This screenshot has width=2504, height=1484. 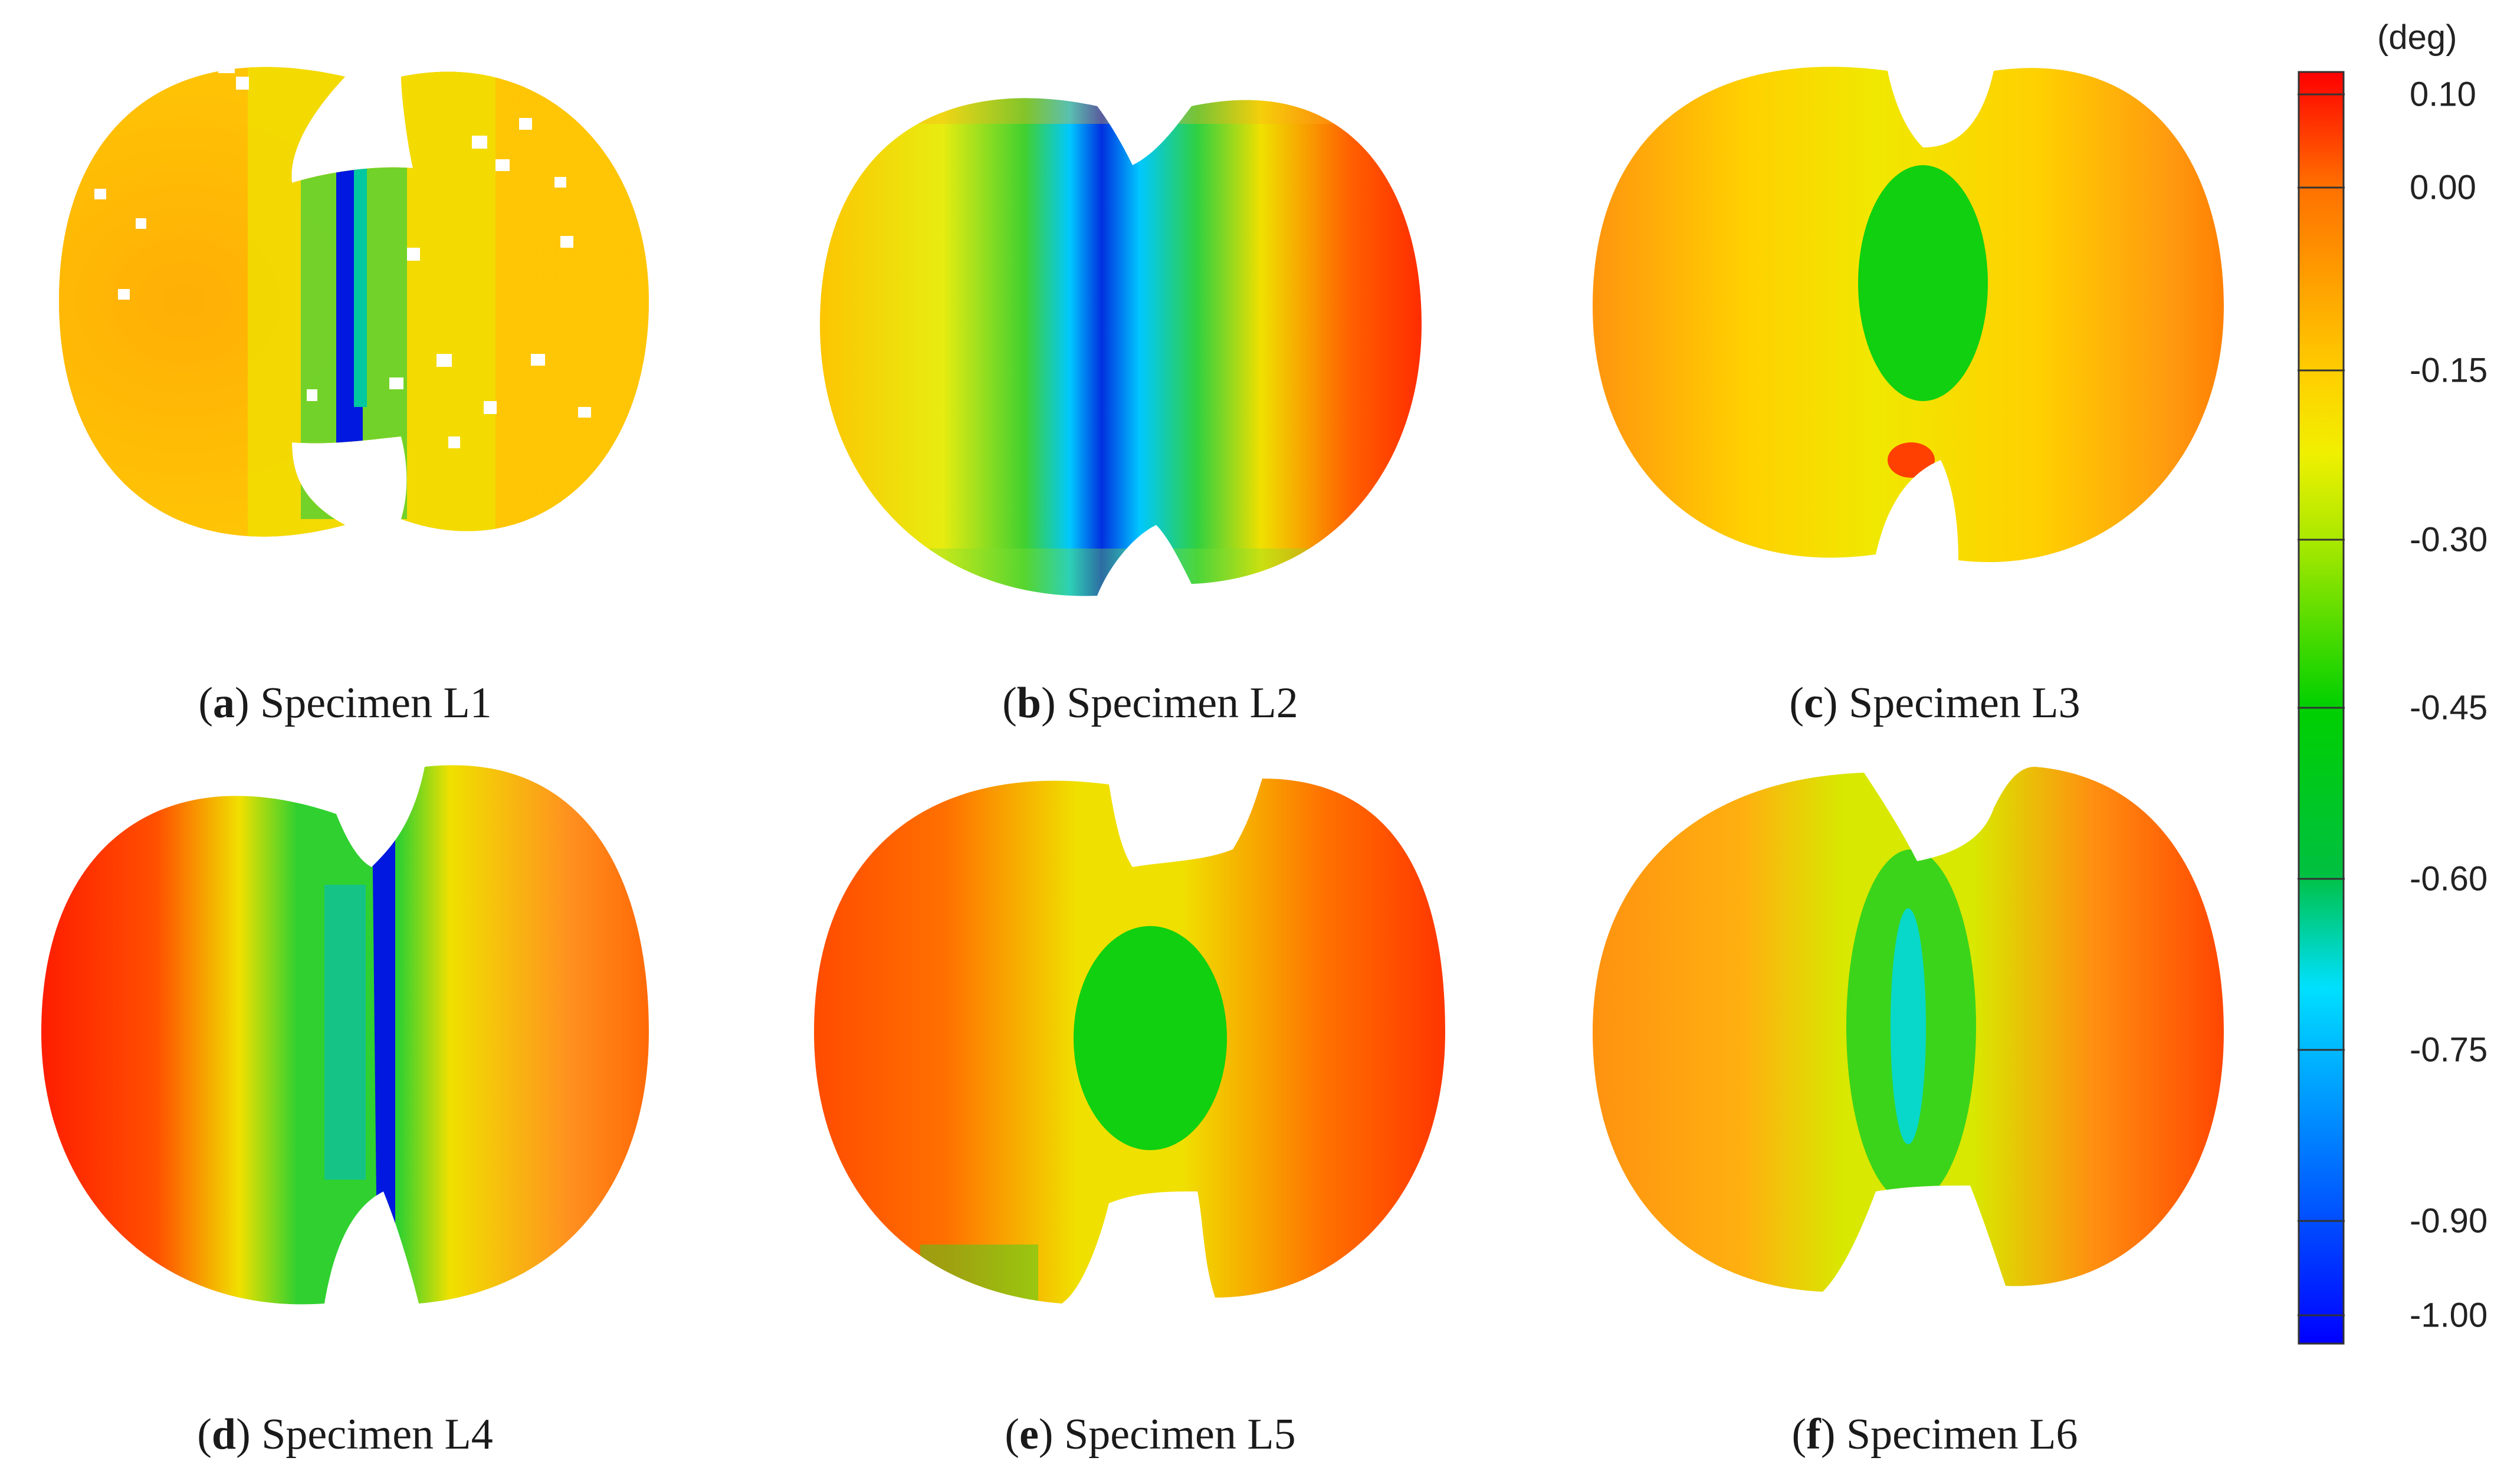 I want to click on colorbar-tick-label: -0.15, so click(x=2449, y=370).